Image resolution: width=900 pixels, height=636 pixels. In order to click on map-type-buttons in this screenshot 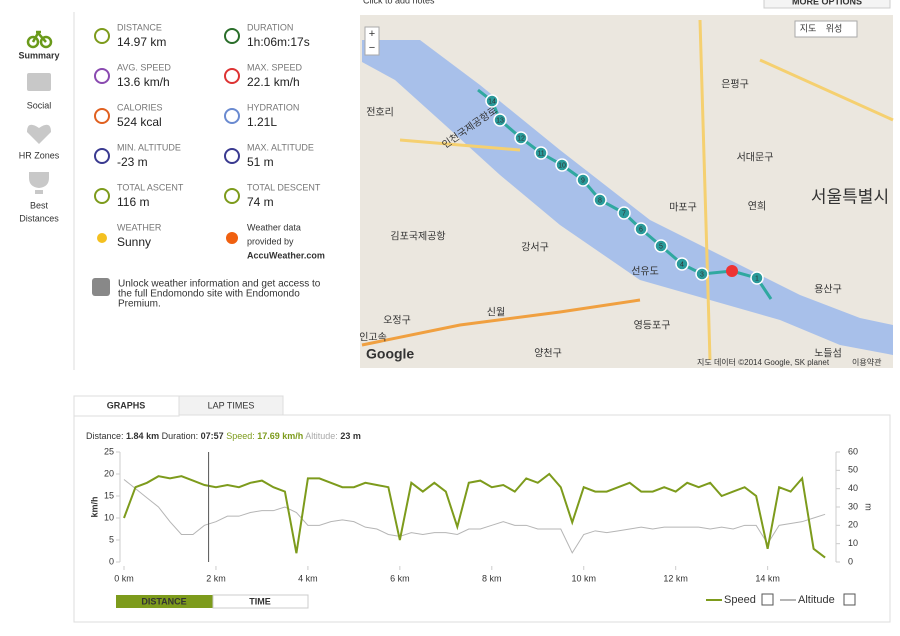, I will do `click(826, 29)`.